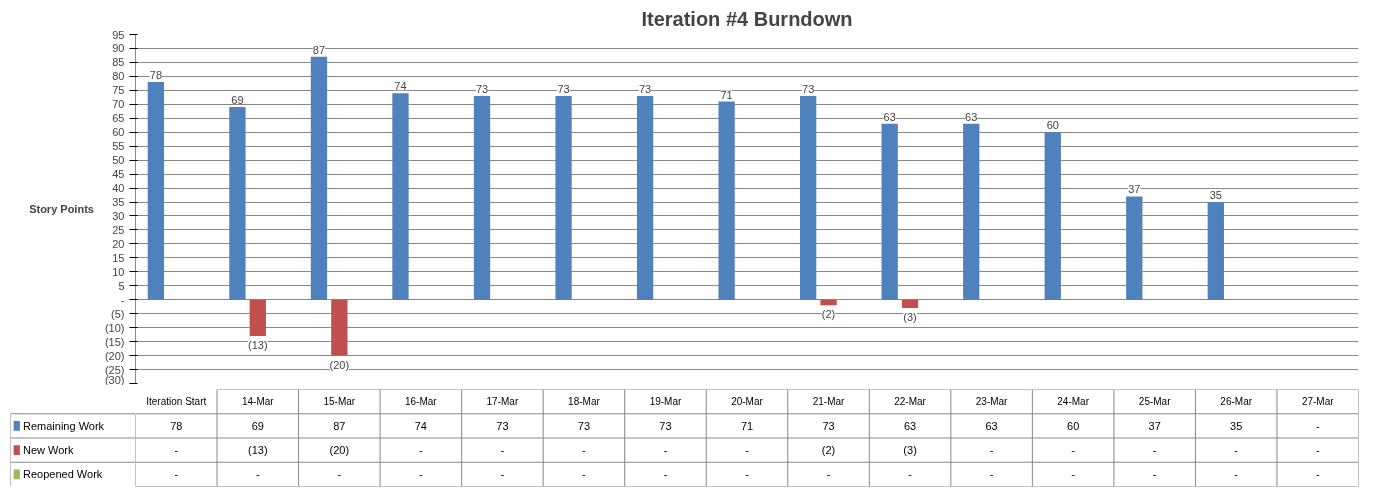 The width and height of the screenshot is (1384, 488). What do you see at coordinates (747, 18) in the screenshot?
I see `chart-title: Iteration #4 Burndown` at bounding box center [747, 18].